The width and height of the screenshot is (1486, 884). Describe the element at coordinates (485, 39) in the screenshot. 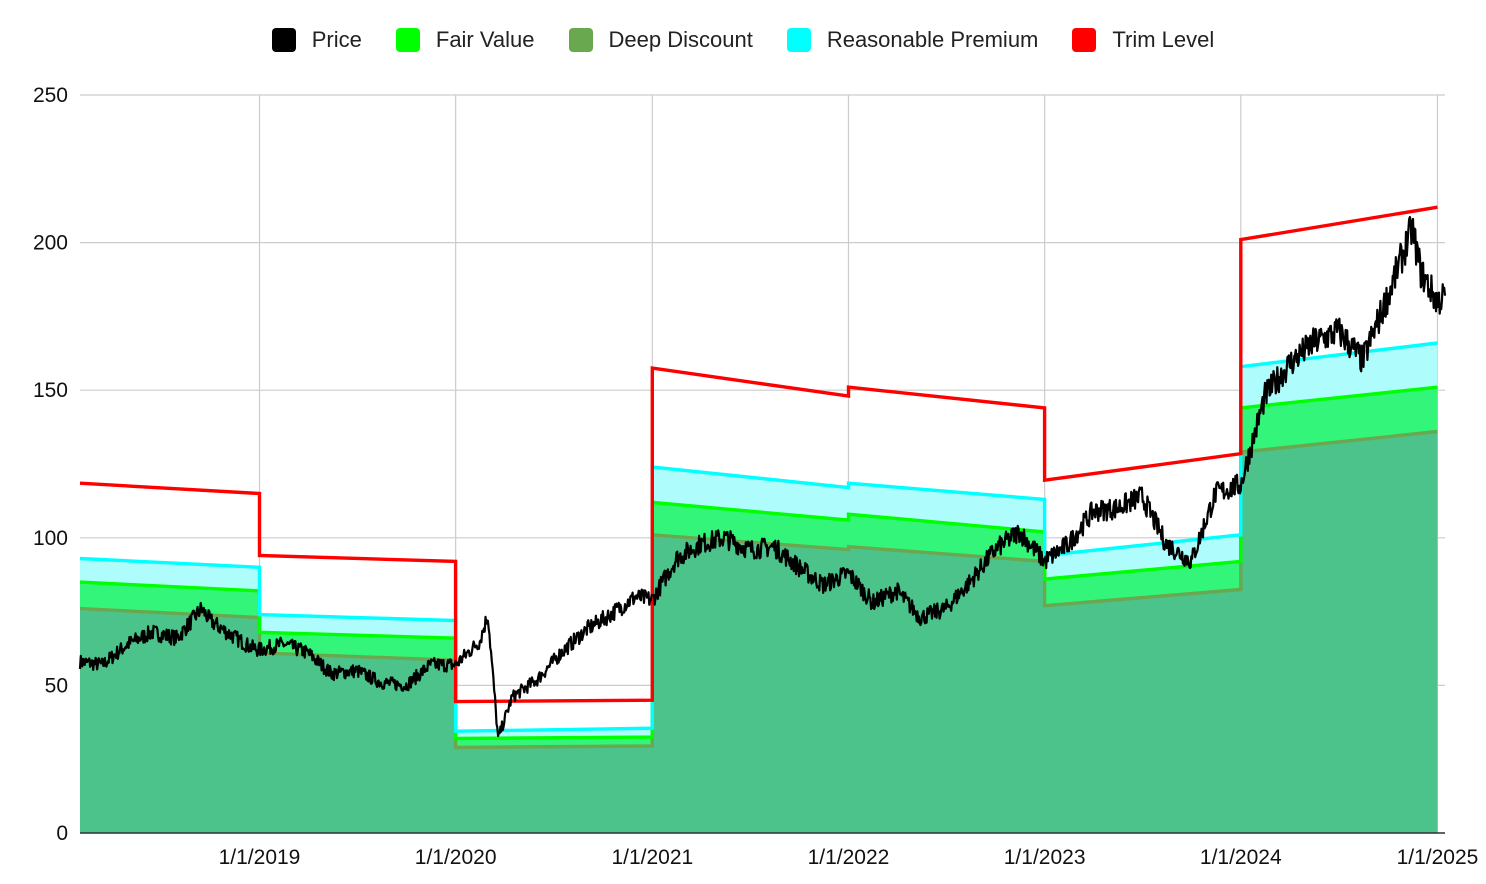

I see `legend-label-fair-value: Fair Value` at that location.